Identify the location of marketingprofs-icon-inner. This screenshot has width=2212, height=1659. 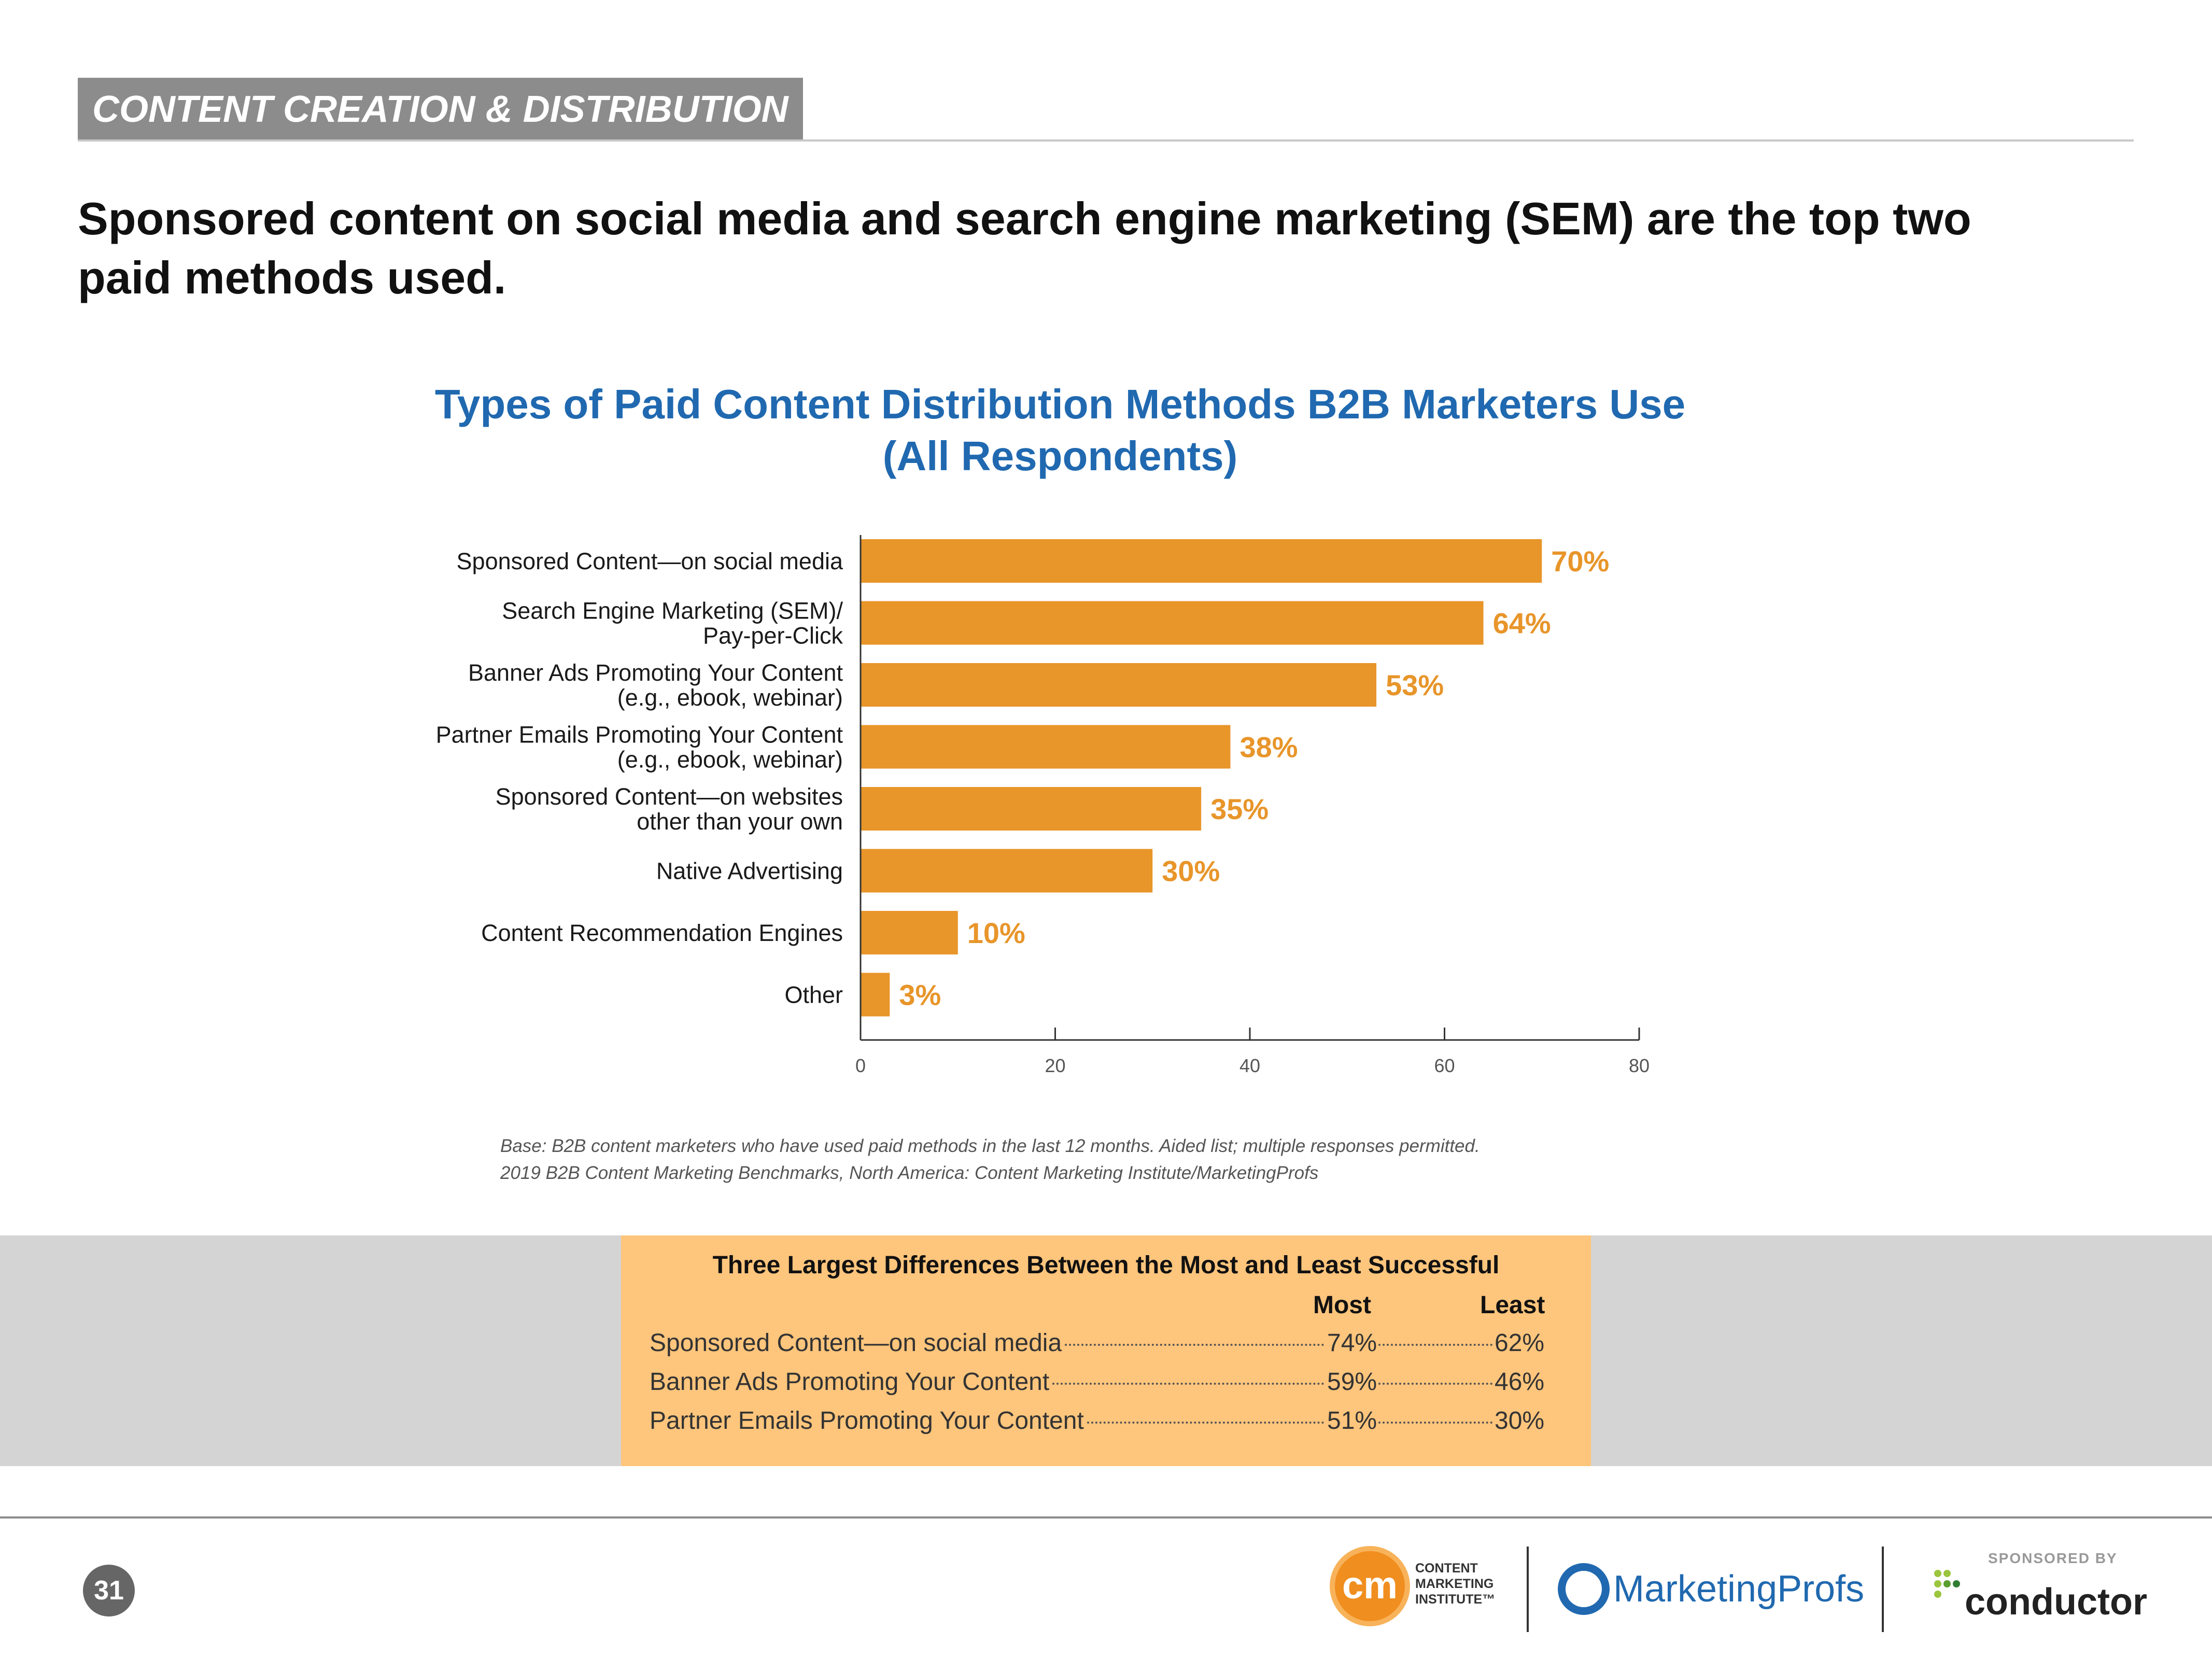
(1584, 1589).